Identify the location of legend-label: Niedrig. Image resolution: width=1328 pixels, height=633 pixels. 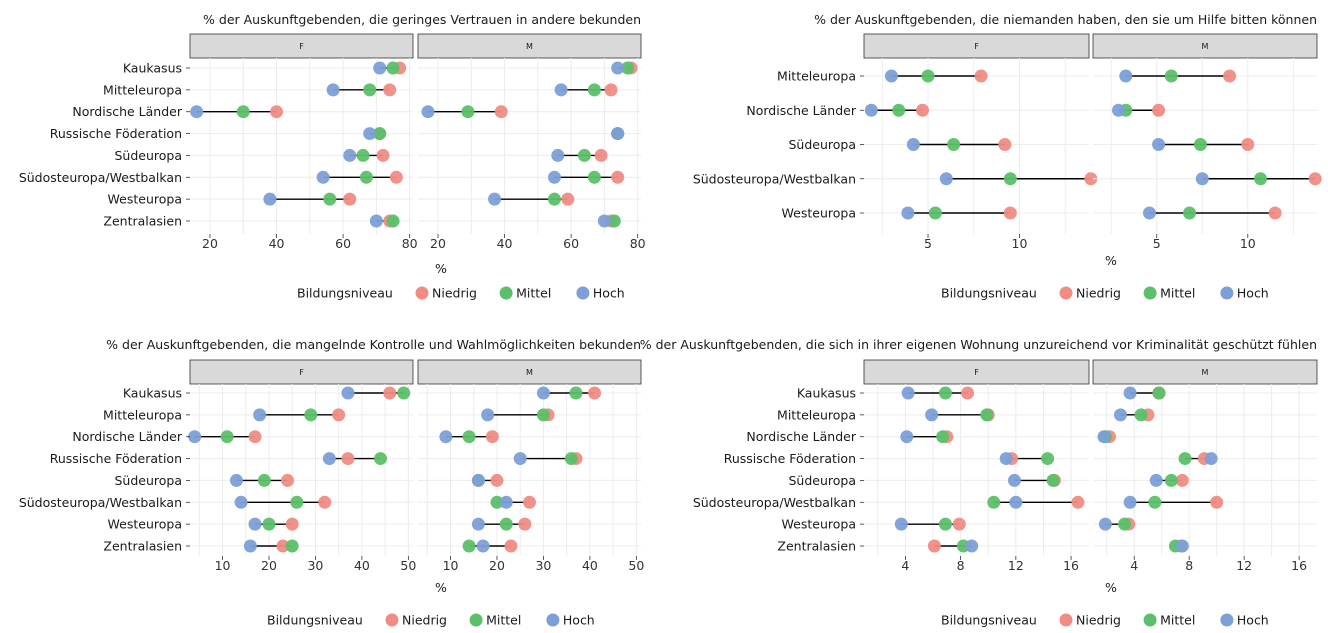
(454, 293).